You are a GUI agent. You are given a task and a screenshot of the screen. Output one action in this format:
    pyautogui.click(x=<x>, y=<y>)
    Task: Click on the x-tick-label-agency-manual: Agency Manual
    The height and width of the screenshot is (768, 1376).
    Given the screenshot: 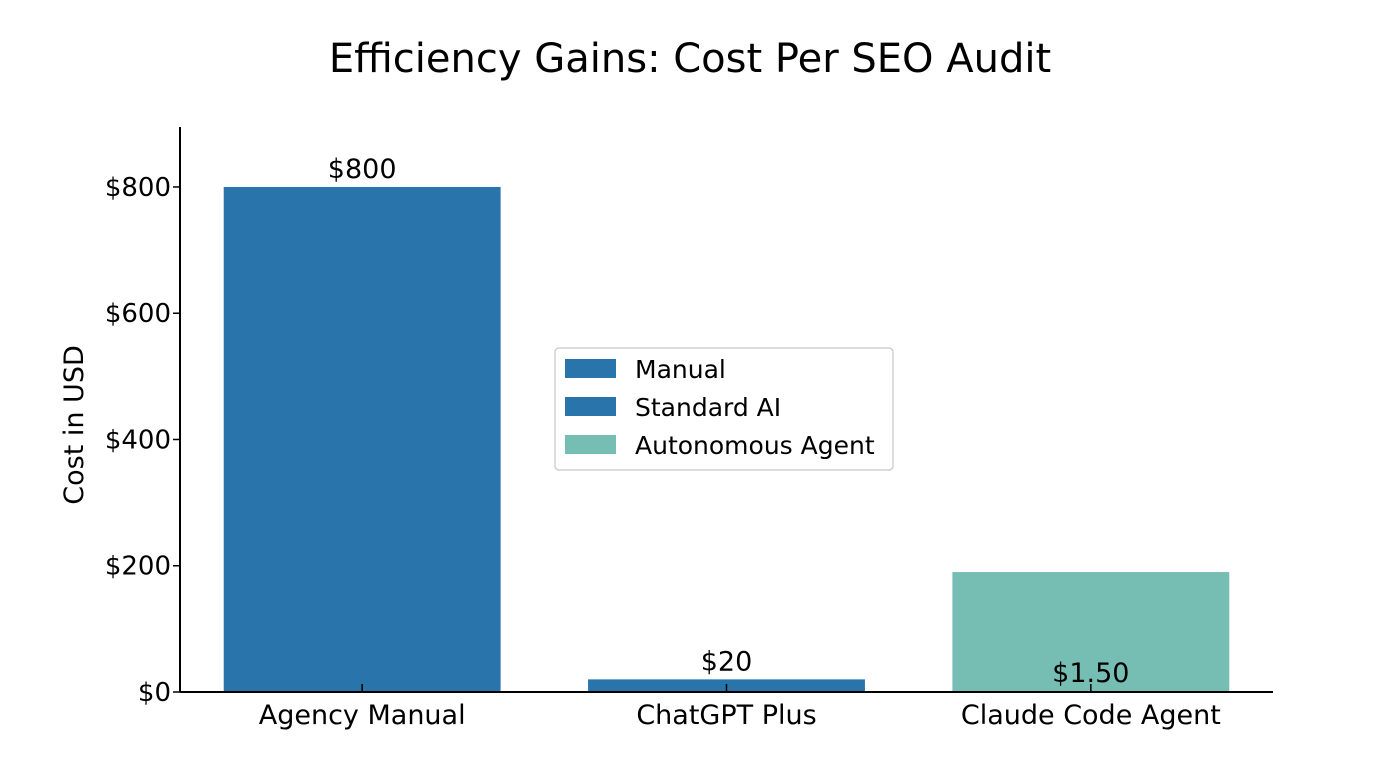 What is the action you would take?
    pyautogui.click(x=362, y=715)
    